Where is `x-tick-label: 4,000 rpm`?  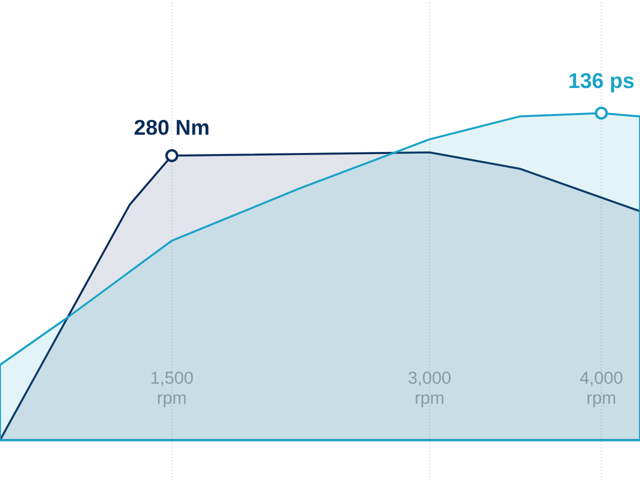
x-tick-label: 4,000 rpm is located at coordinates (601, 390).